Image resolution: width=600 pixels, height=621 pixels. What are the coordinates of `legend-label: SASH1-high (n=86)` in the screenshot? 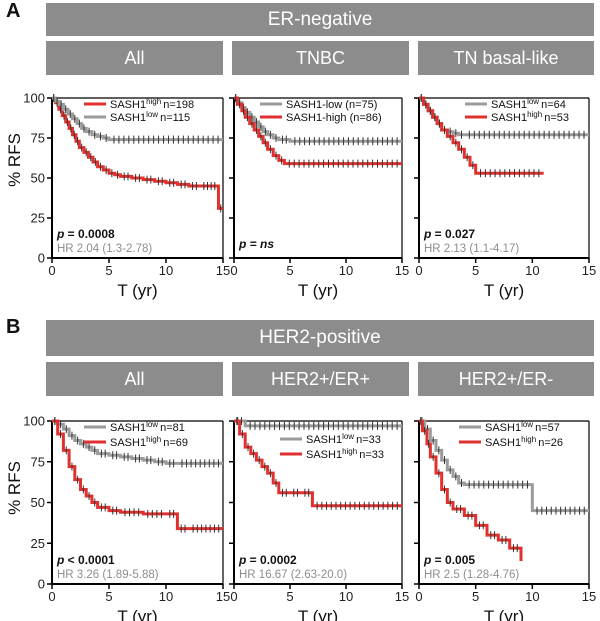 It's located at (334, 118).